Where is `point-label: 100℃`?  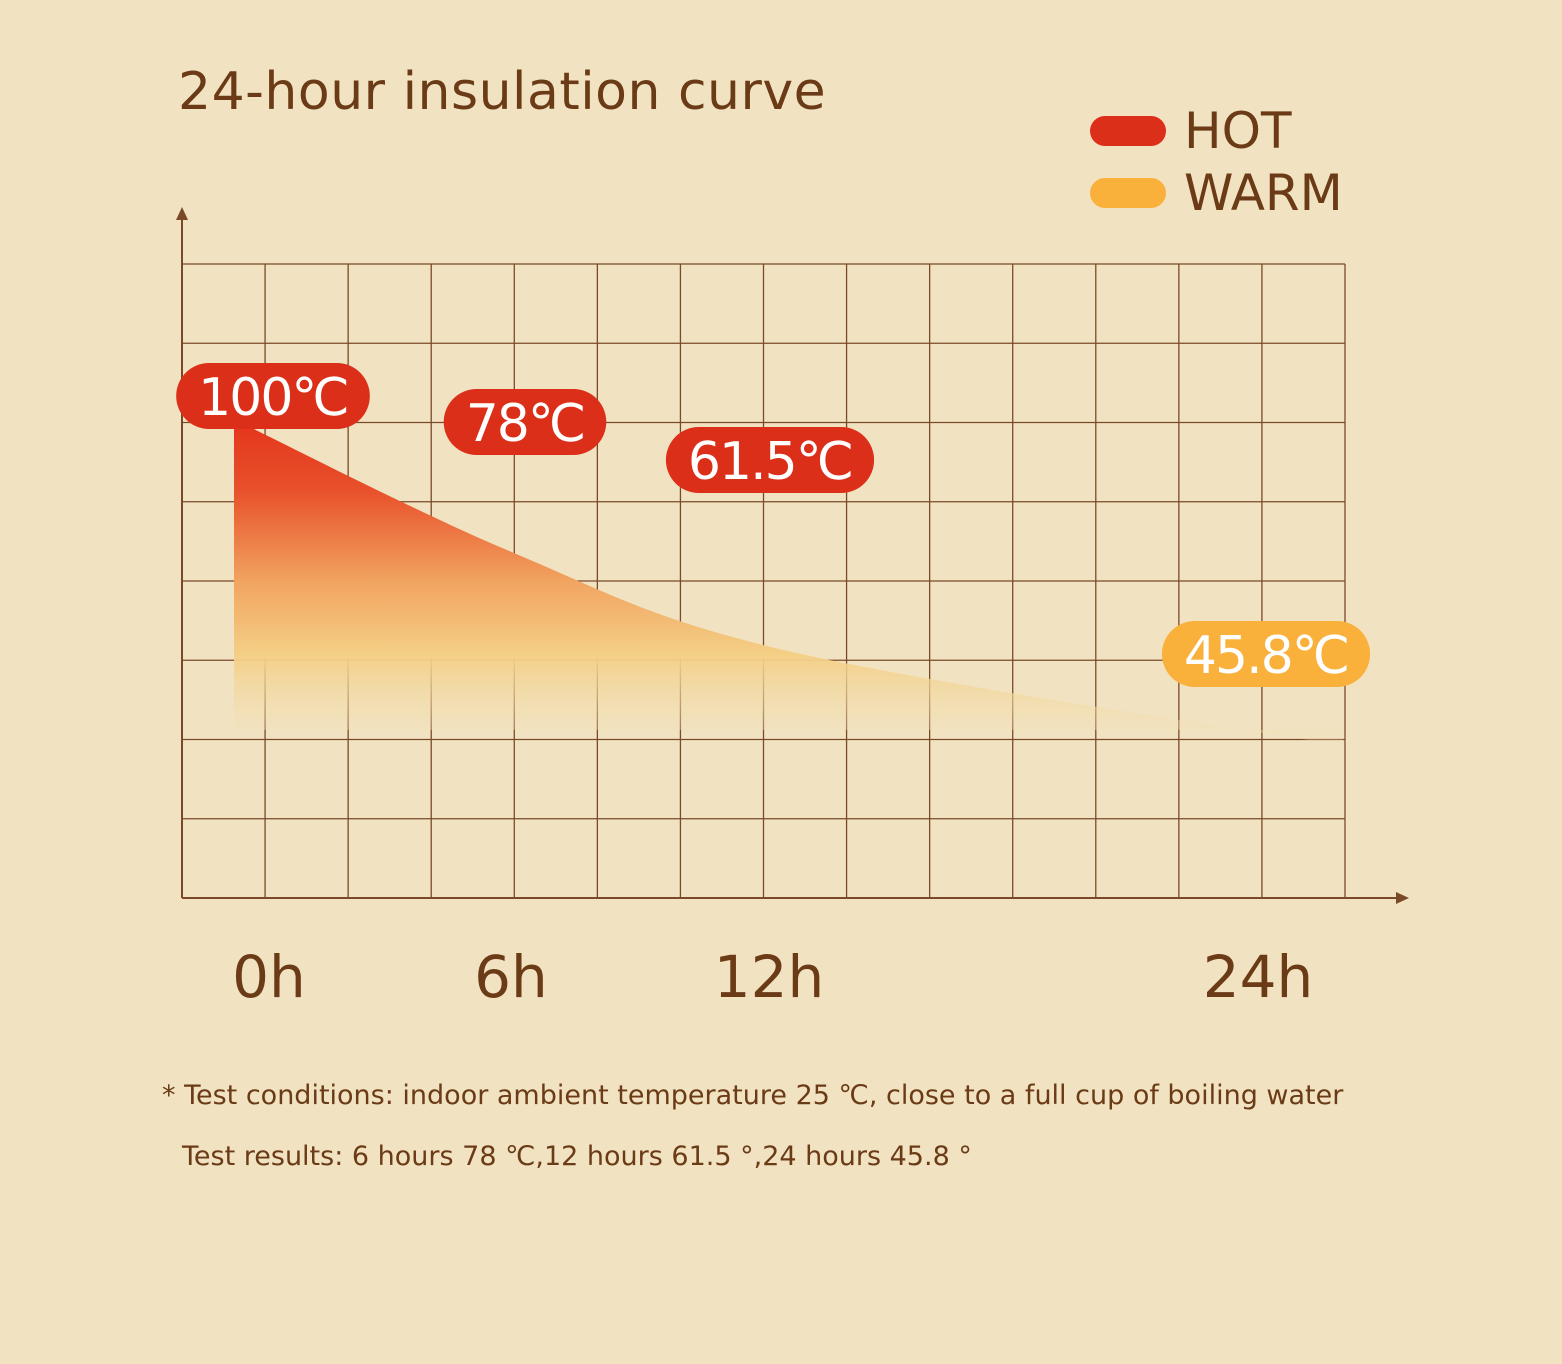 point-label: 100℃ is located at coordinates (273, 396).